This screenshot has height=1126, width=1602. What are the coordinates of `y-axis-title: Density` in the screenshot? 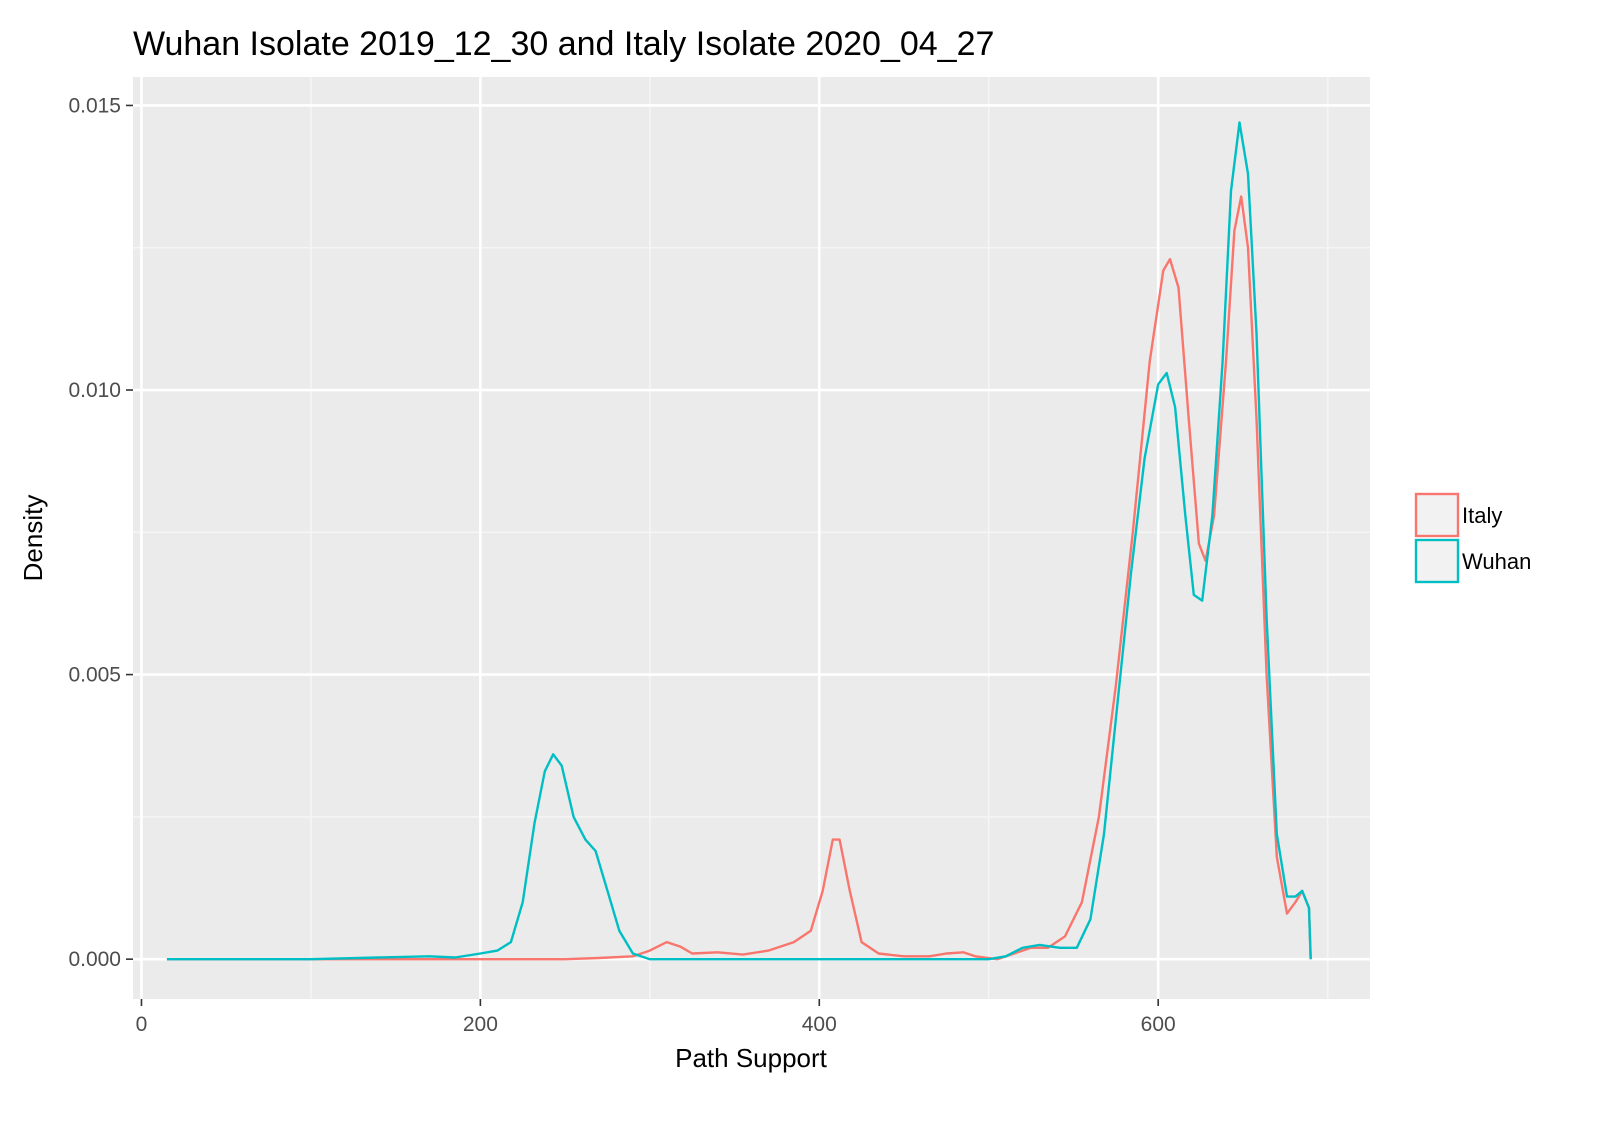 It's located at (33, 538).